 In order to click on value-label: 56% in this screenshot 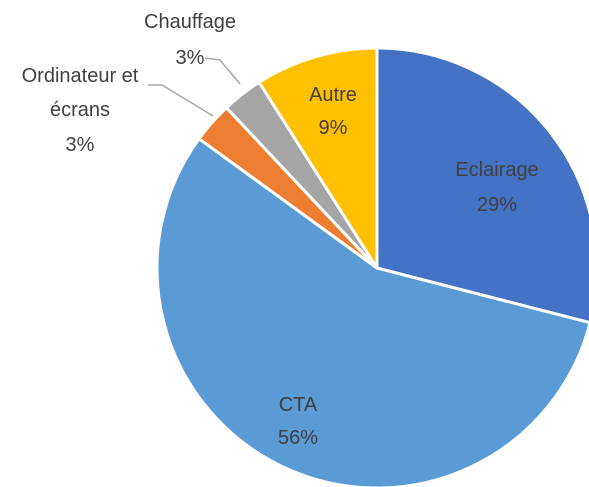, I will do `click(298, 438)`.